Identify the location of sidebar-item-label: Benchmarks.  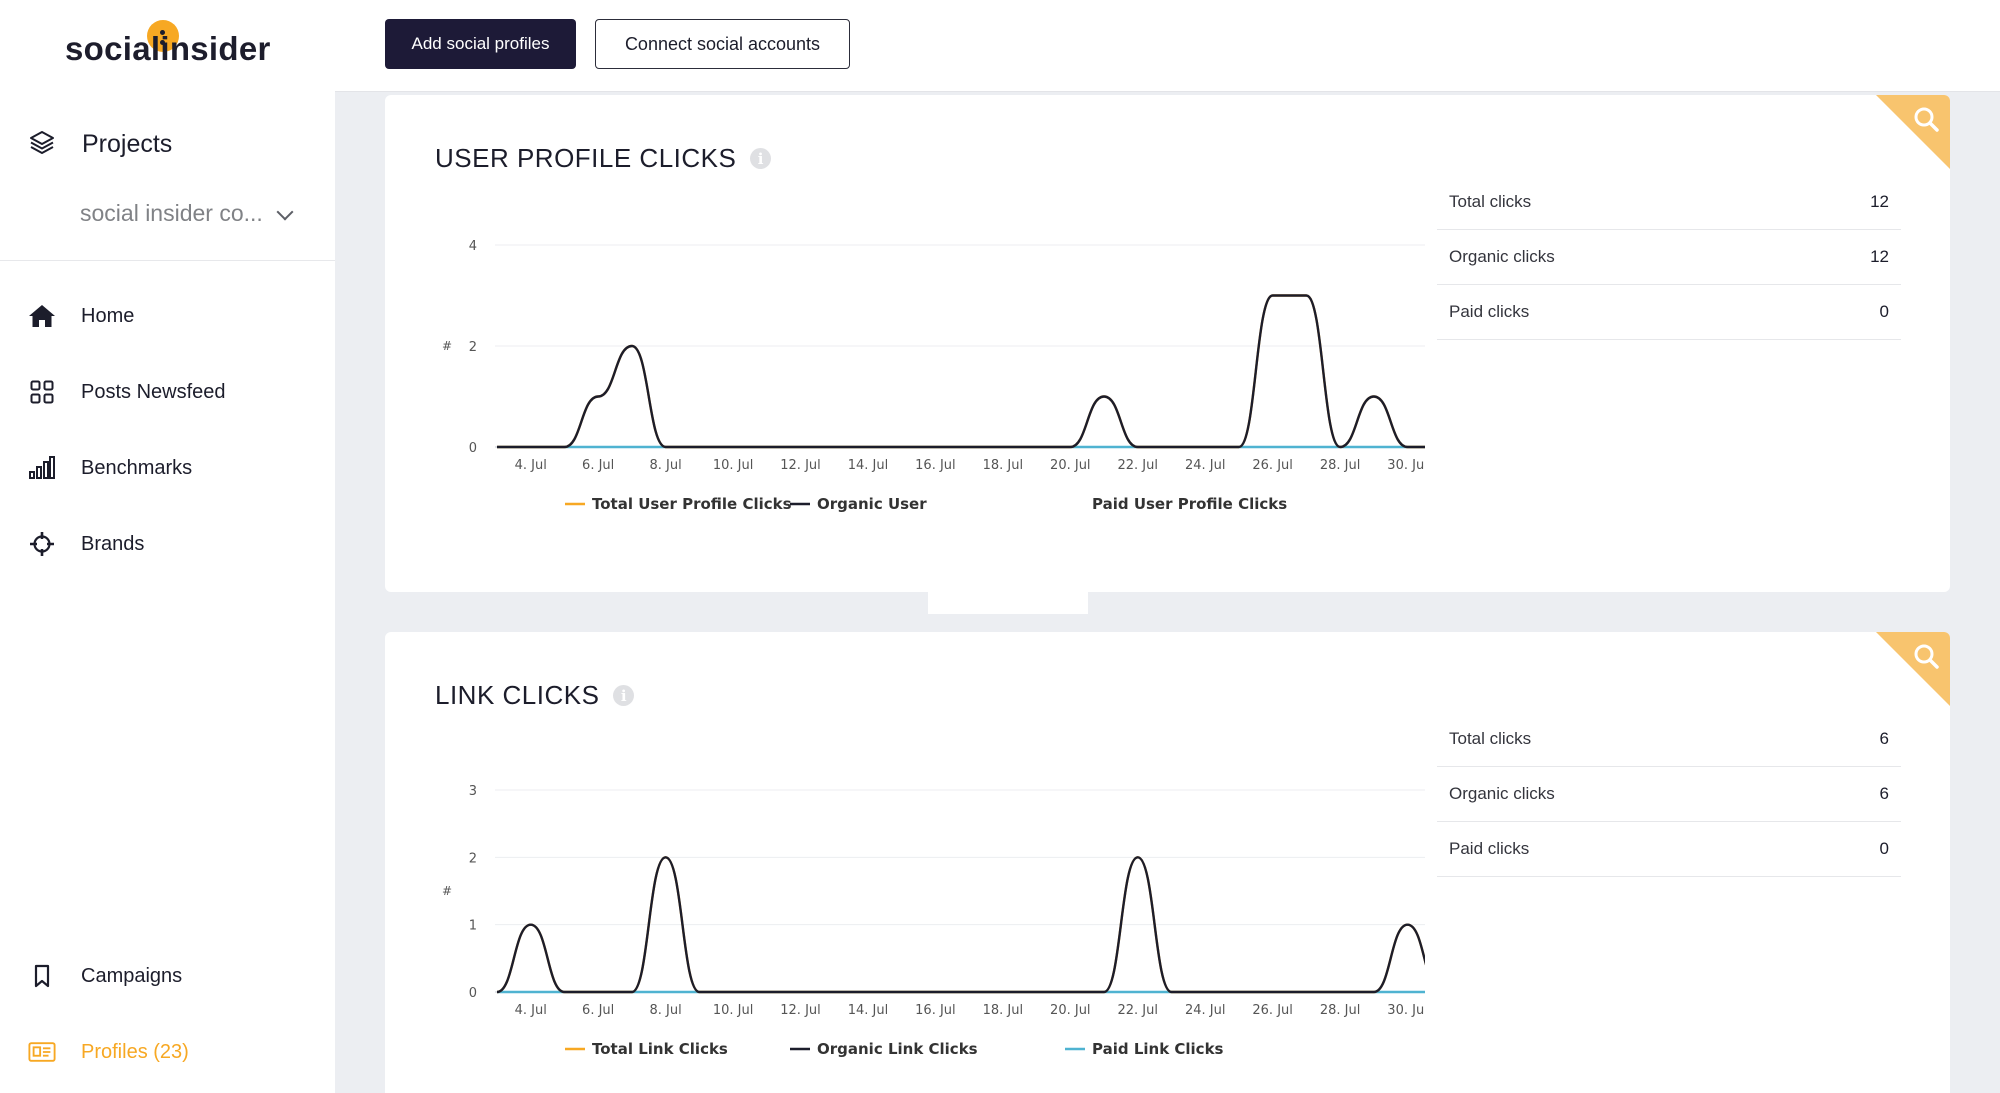
(137, 467).